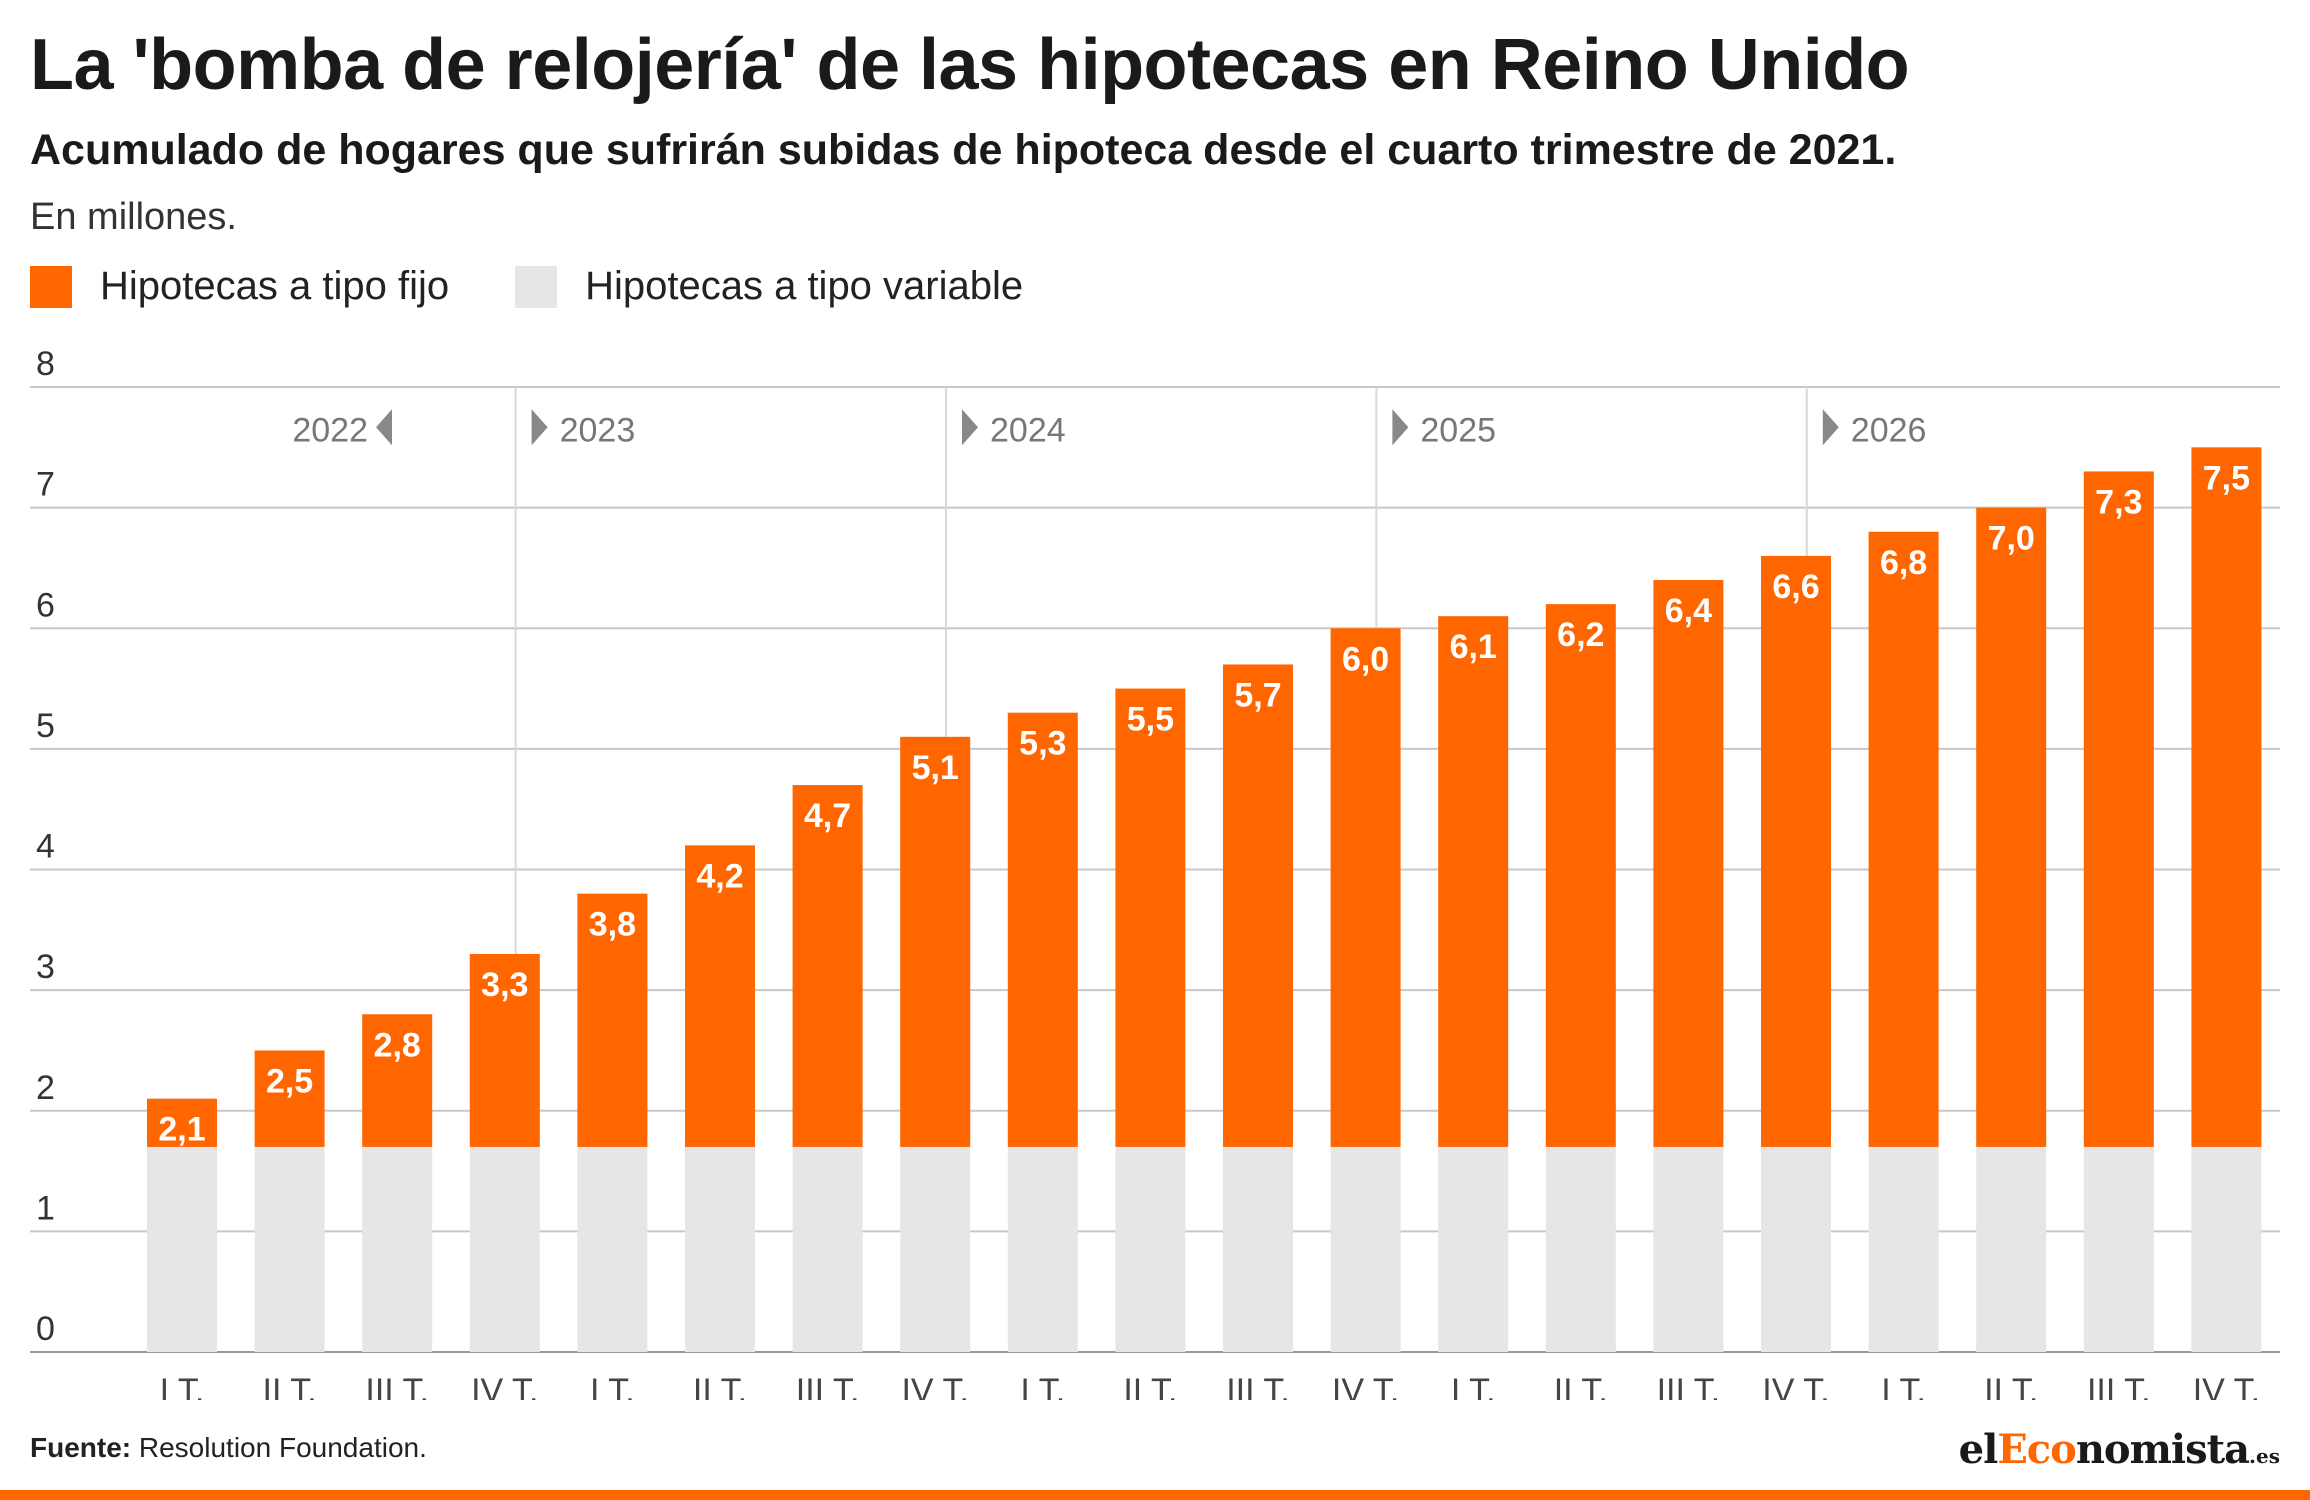 This screenshot has height=1500, width=2310. What do you see at coordinates (2162, 1449) in the screenshot?
I see `logo-part-3: nomista` at bounding box center [2162, 1449].